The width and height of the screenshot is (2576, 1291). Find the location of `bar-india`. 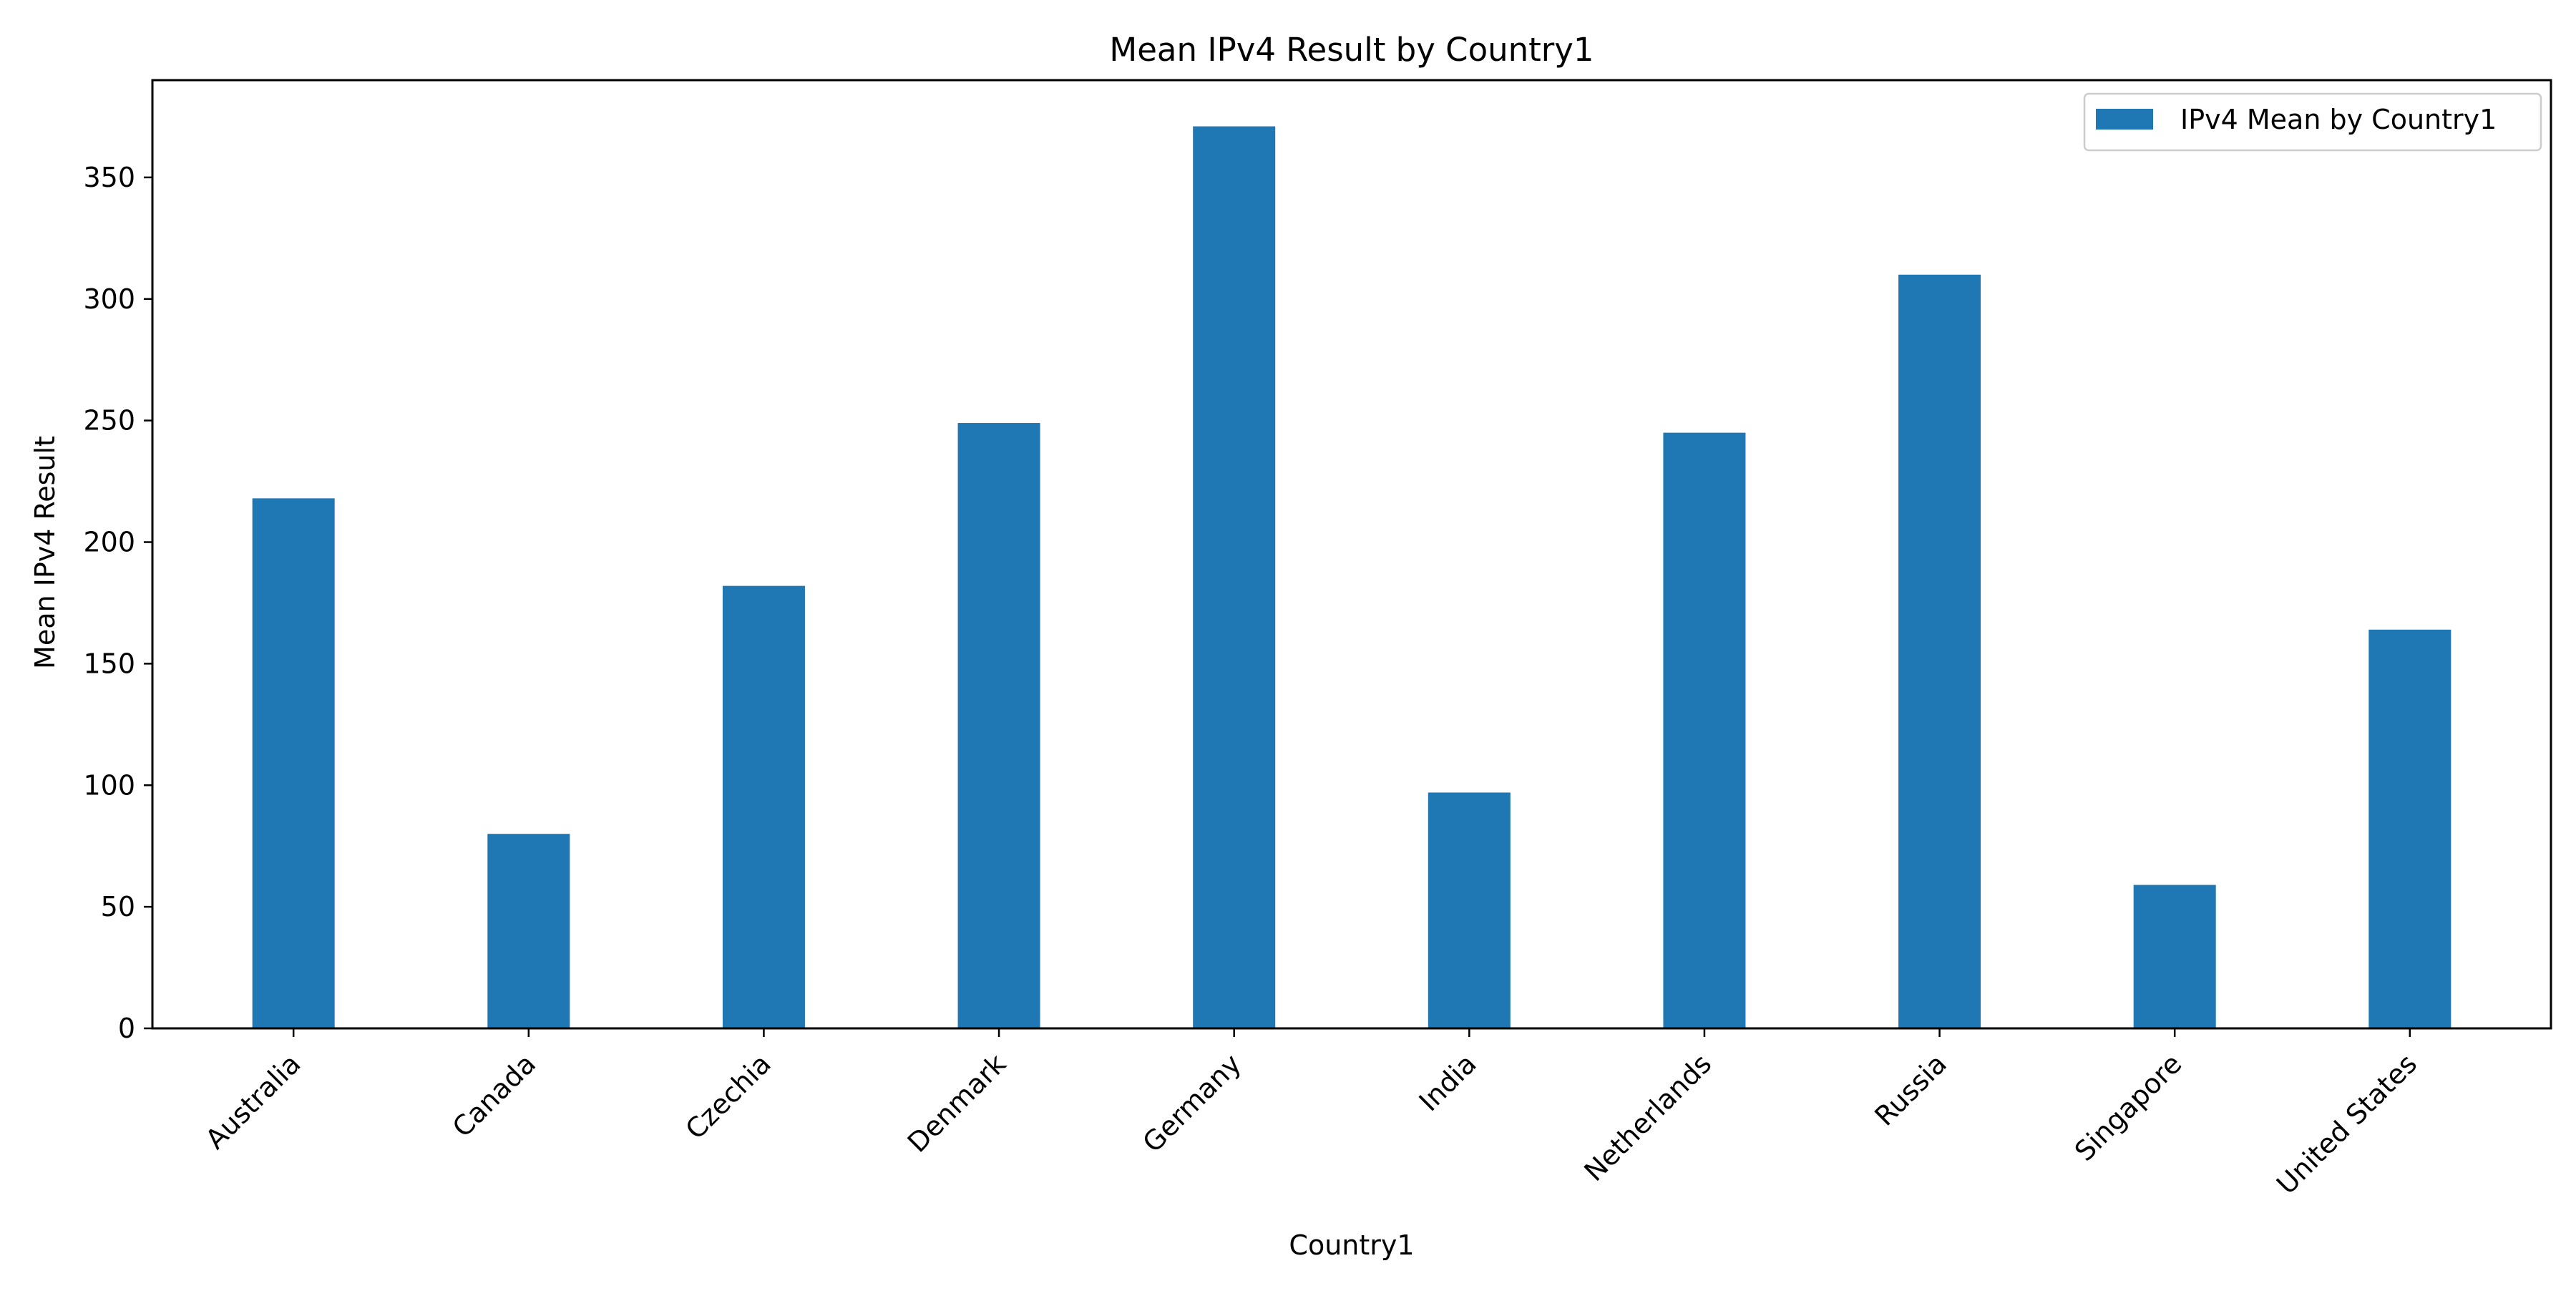

bar-india is located at coordinates (1469, 910).